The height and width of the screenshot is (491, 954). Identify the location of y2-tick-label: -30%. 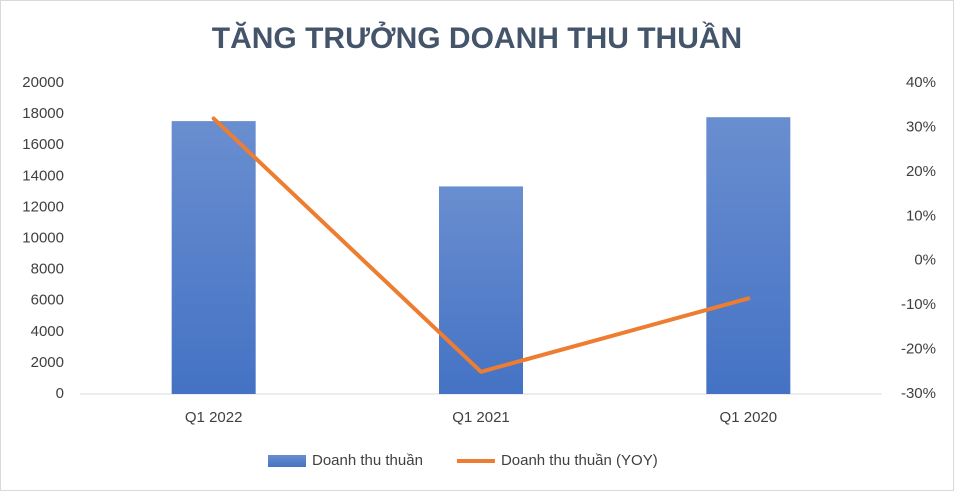
(918, 393).